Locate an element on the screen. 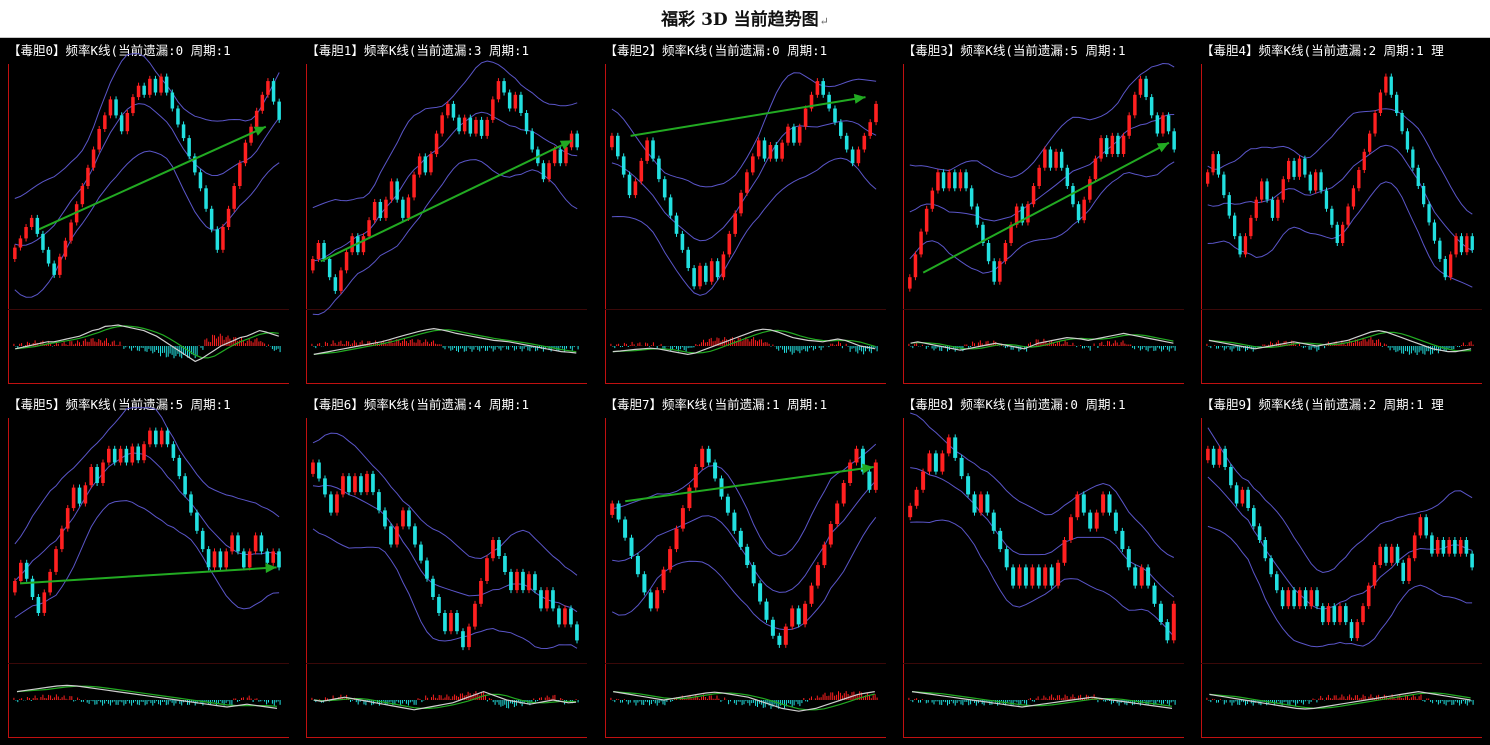 The width and height of the screenshot is (1490, 745). page-title: 福彩 3D 当前趋势图↵ is located at coordinates (745, 20).